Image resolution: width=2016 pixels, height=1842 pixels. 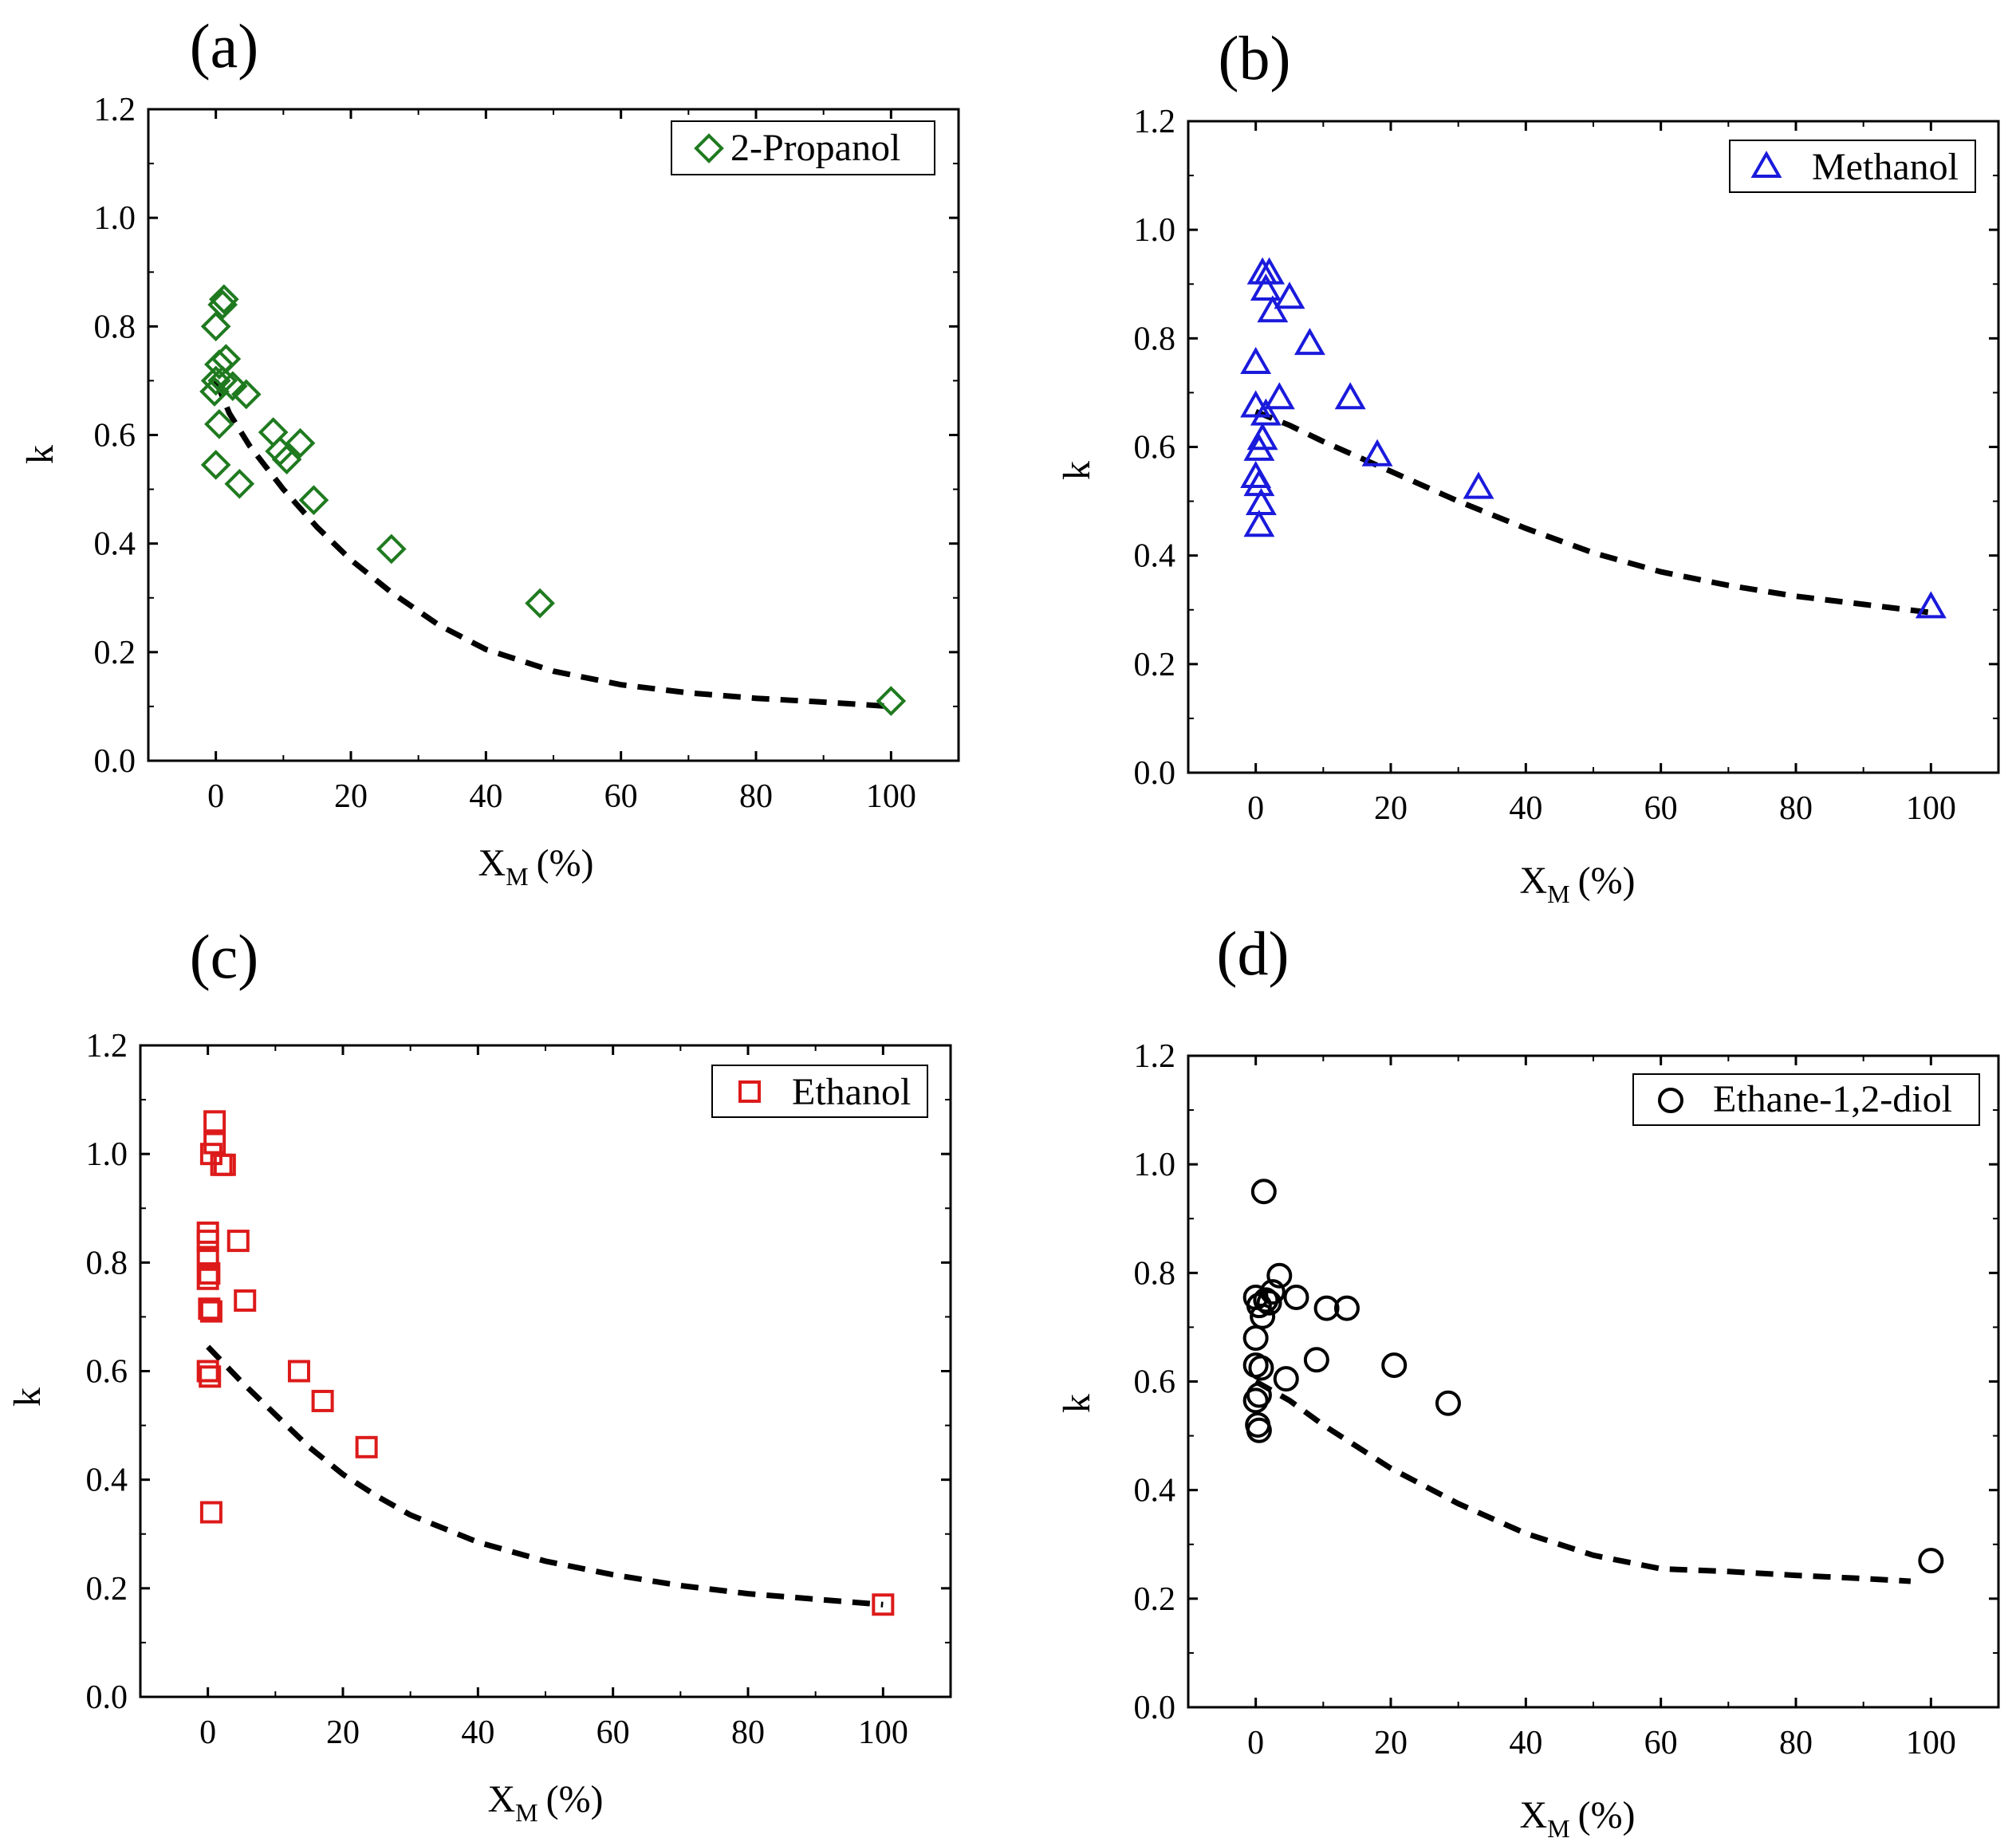 I want to click on legend-label: Ethane-1,2-diol, so click(x=1833, y=1099).